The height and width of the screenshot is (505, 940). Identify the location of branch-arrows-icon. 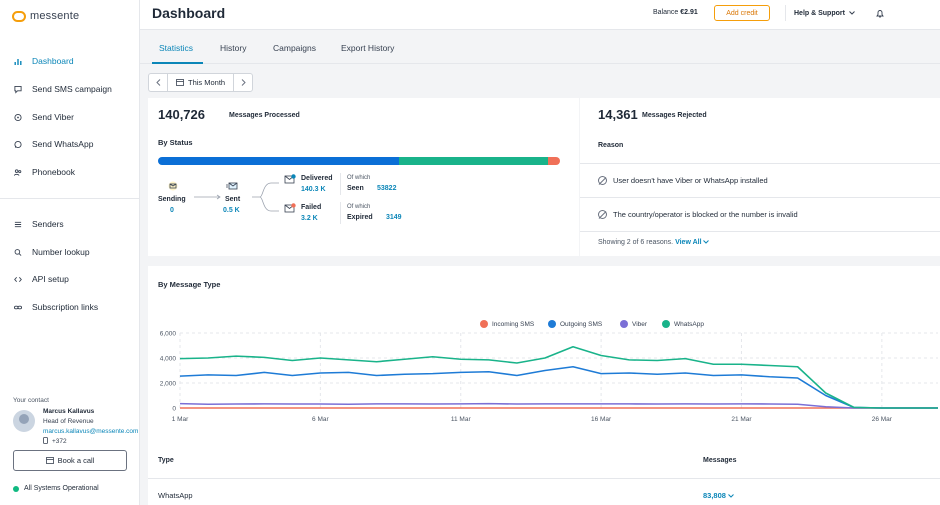
(265, 197).